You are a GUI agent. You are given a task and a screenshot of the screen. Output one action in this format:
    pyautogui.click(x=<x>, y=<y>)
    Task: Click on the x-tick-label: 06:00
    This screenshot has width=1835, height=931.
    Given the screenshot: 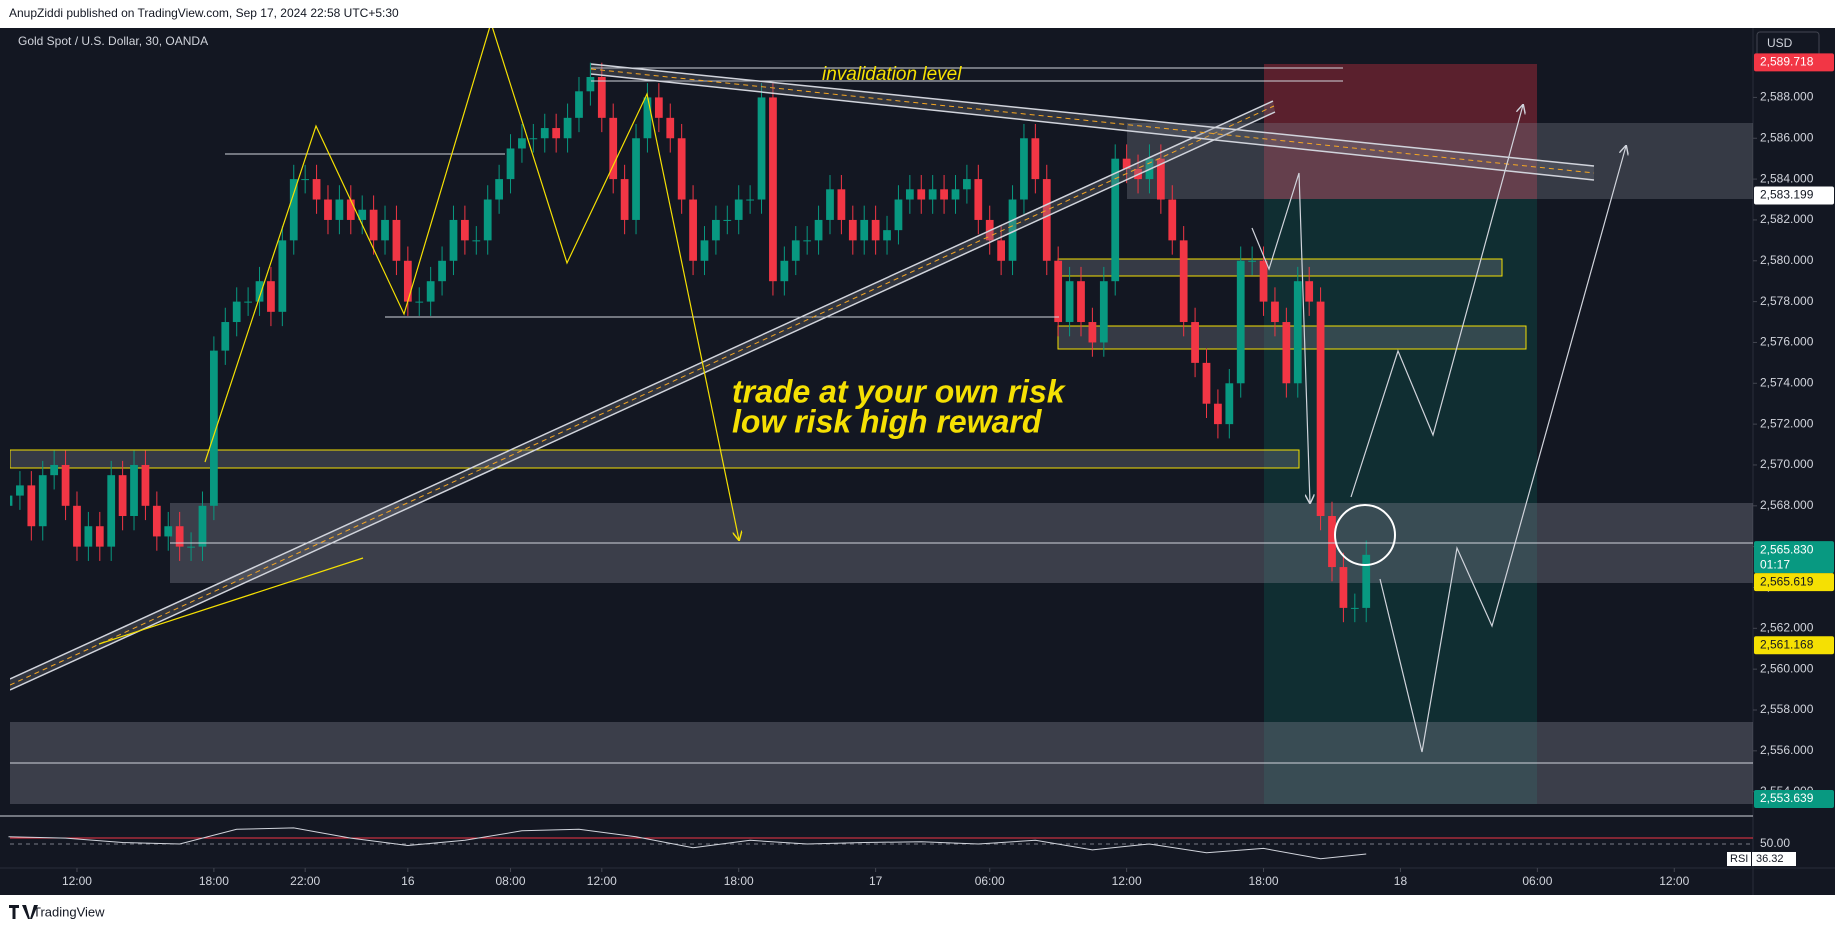 What is the action you would take?
    pyautogui.click(x=1537, y=881)
    